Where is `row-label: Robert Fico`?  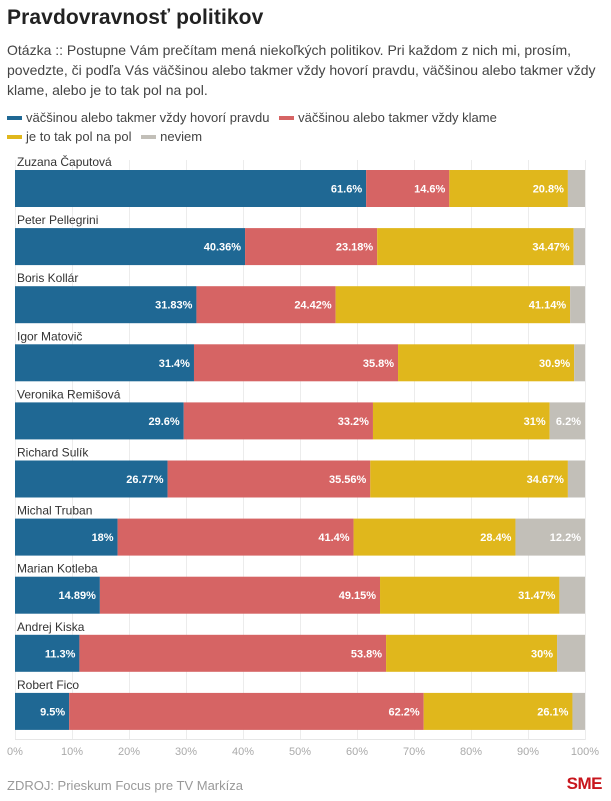 row-label: Robert Fico is located at coordinates (48, 685).